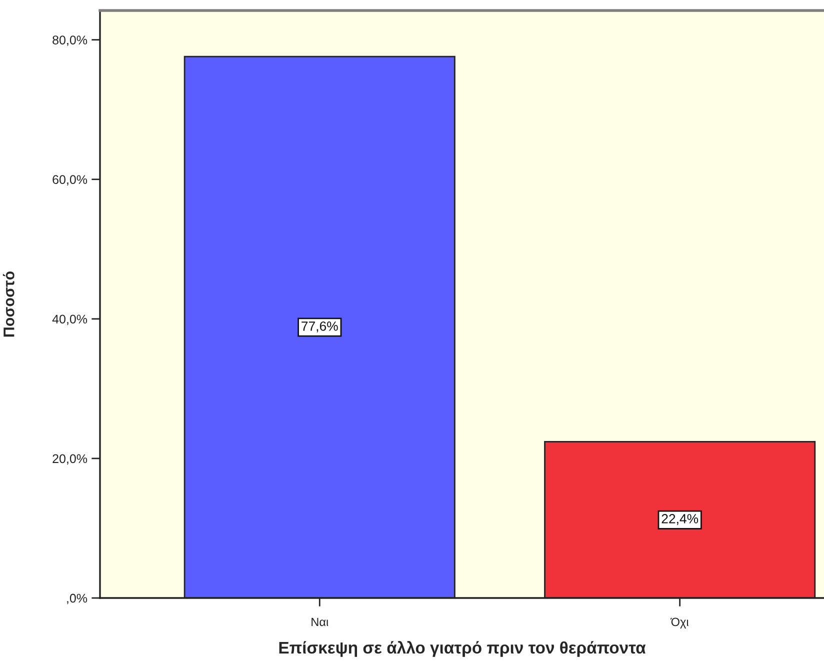 The width and height of the screenshot is (824, 661). What do you see at coordinates (679, 623) in the screenshot?
I see `x-tick-label: Όχι` at bounding box center [679, 623].